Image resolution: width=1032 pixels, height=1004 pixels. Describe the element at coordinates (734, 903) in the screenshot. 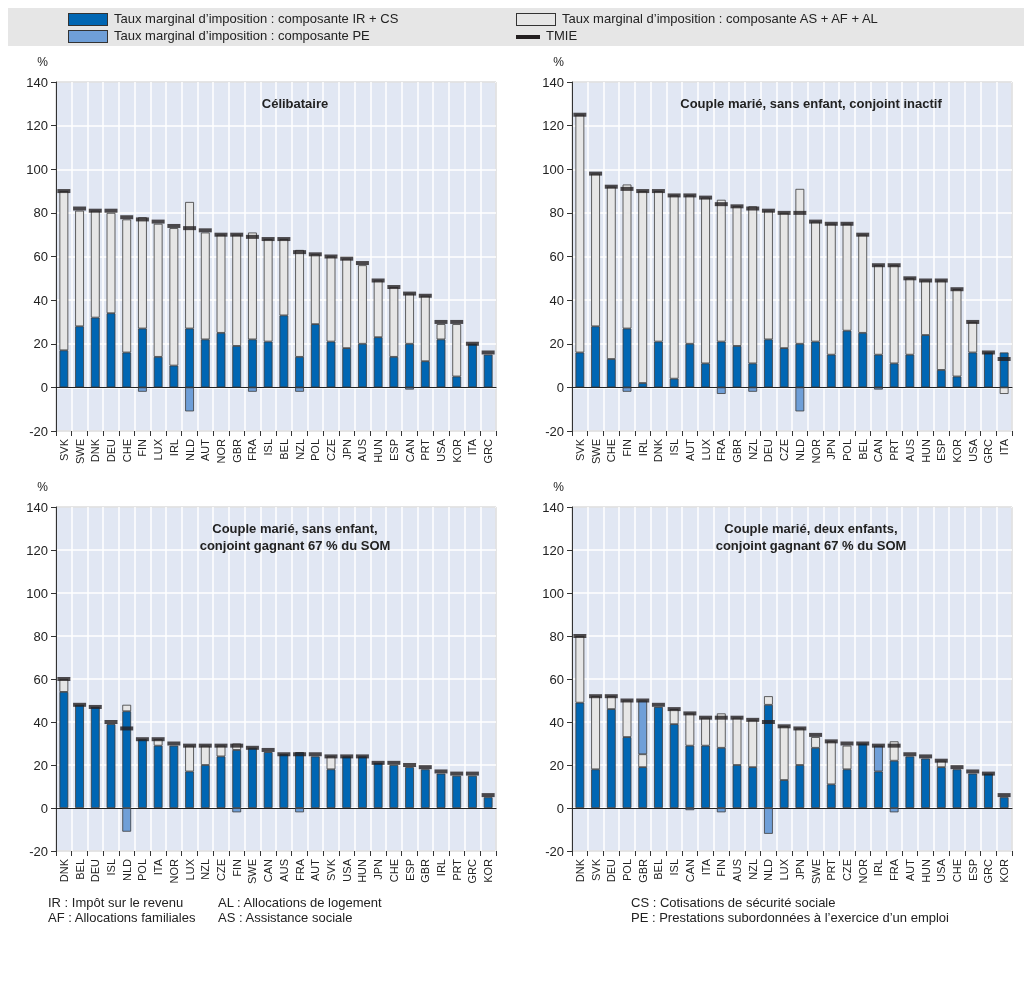

I see `text: CS : Cotisations de sécurité sociale` at that location.